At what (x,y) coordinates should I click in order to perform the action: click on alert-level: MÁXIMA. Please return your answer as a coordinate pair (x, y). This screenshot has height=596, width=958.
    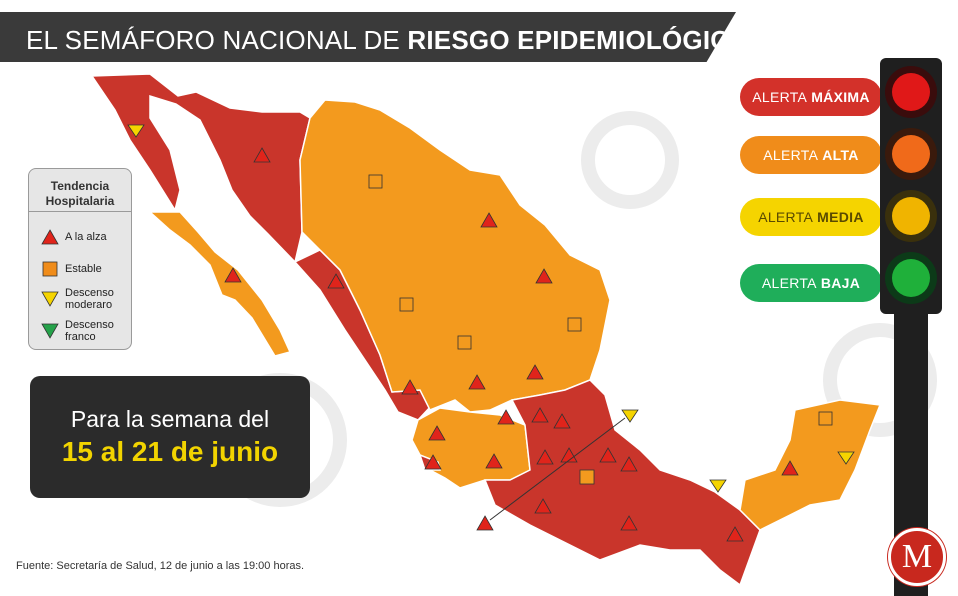
    Looking at the image, I should click on (840, 97).